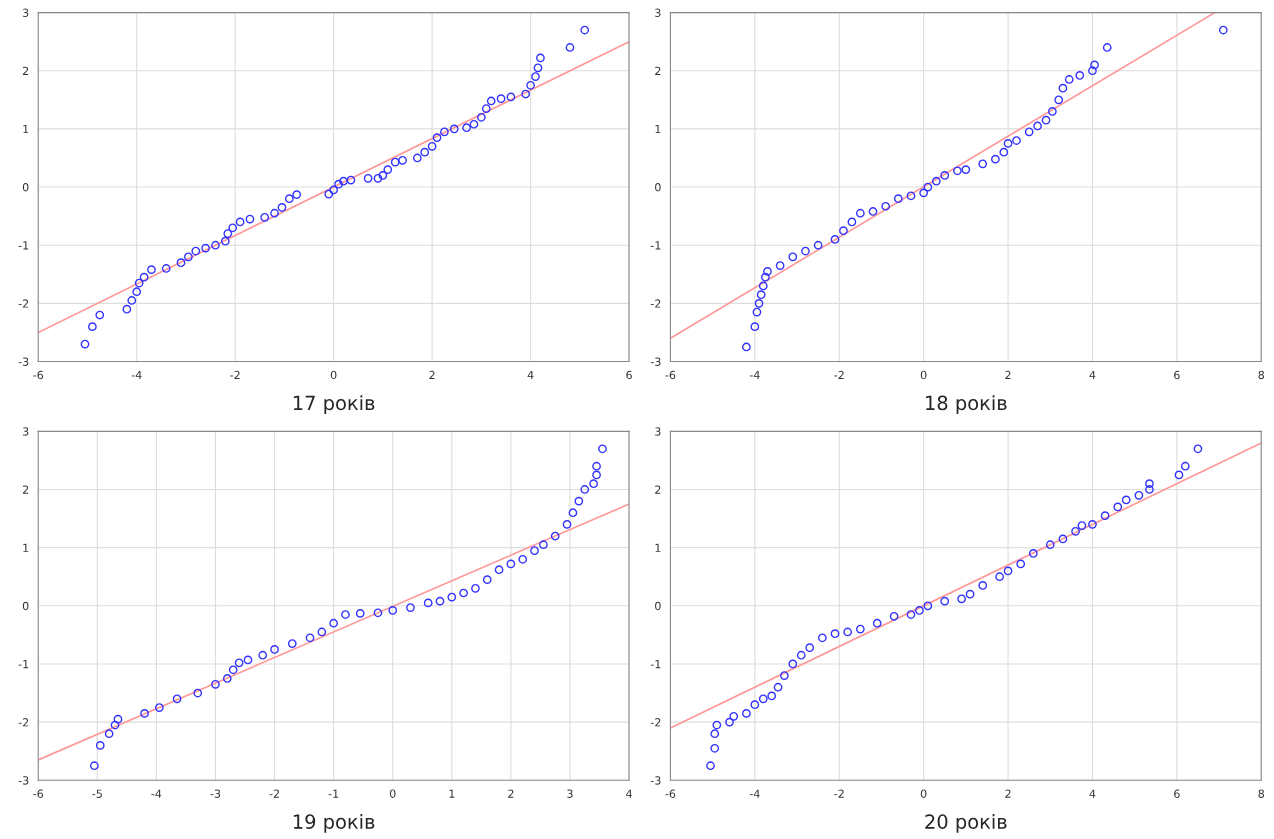  I want to click on x-axis-title: 17 років, so click(334, 405).